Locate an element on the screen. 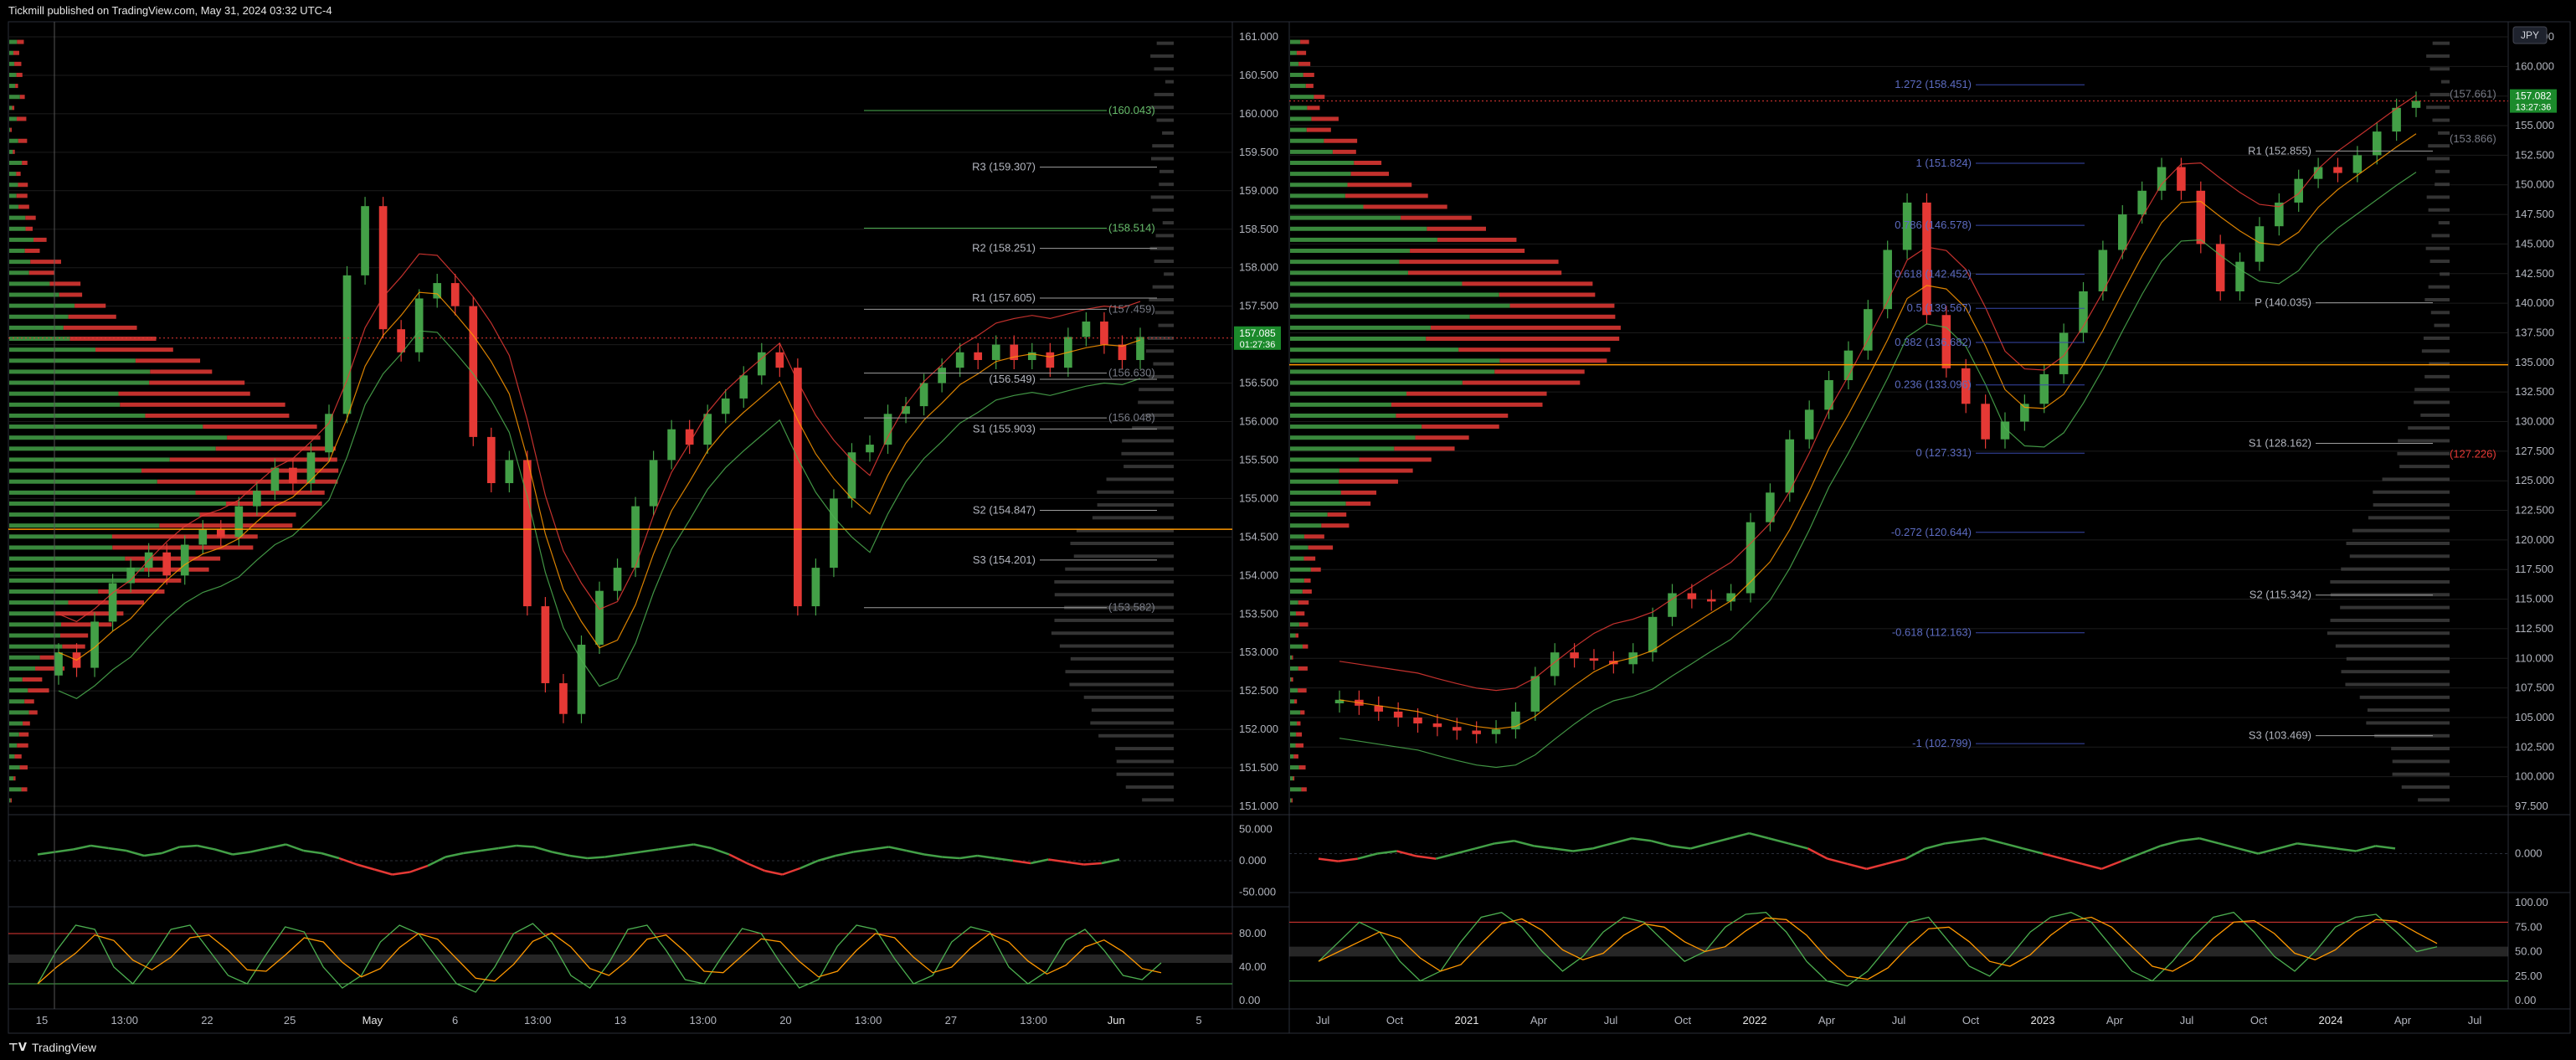 The height and width of the screenshot is (1060, 2576). left-pivot-label: R3 (159.307) is located at coordinates (1004, 167).